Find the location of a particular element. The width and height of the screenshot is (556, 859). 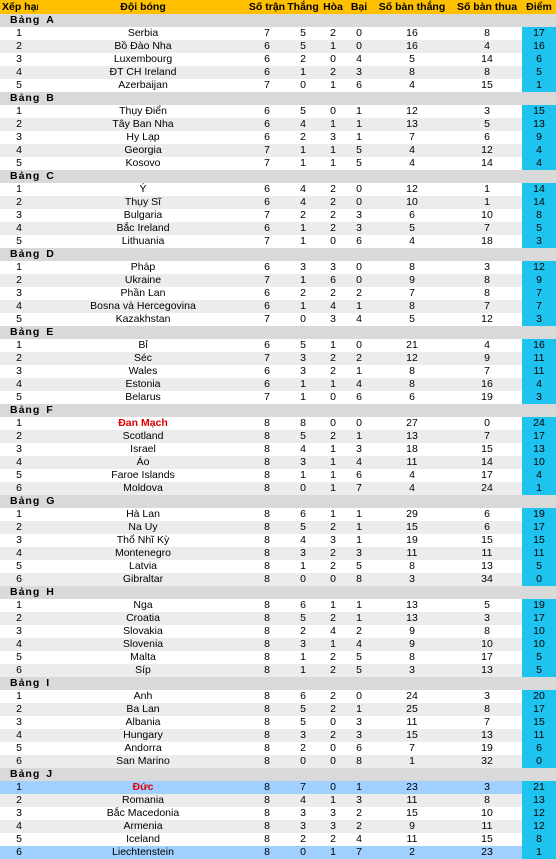

table-row: 3 Wales 6 3 2 1 8 7 11 is located at coordinates (278, 371).